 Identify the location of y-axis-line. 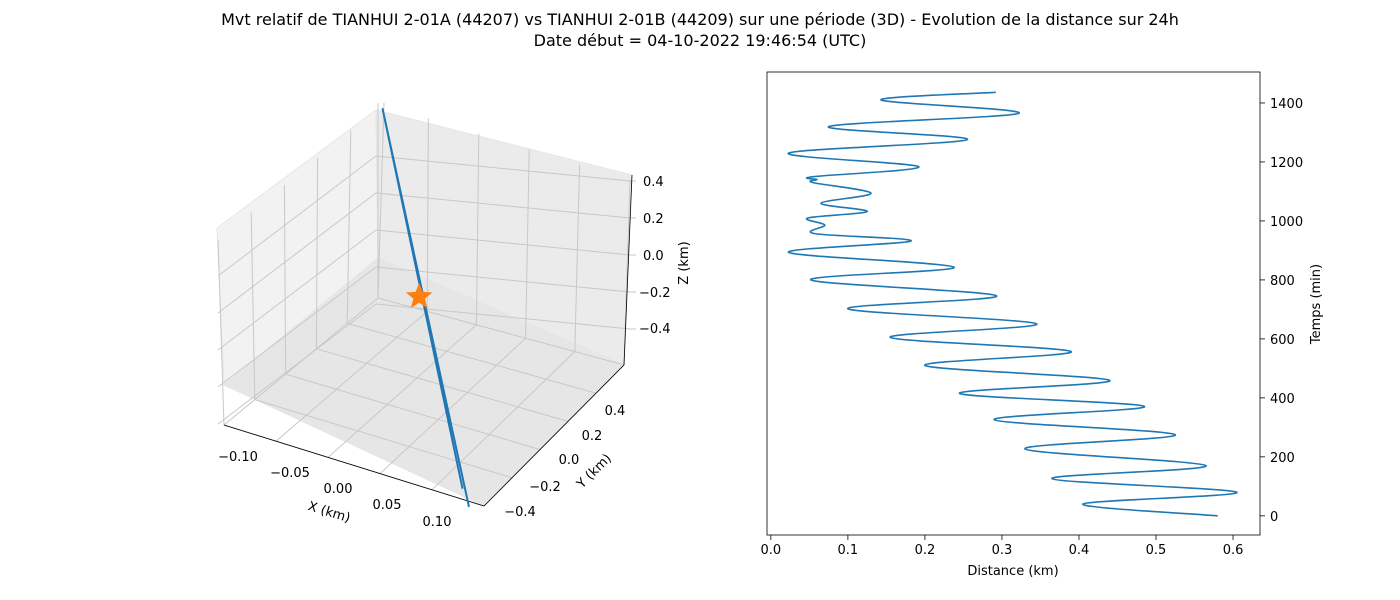
(554, 435).